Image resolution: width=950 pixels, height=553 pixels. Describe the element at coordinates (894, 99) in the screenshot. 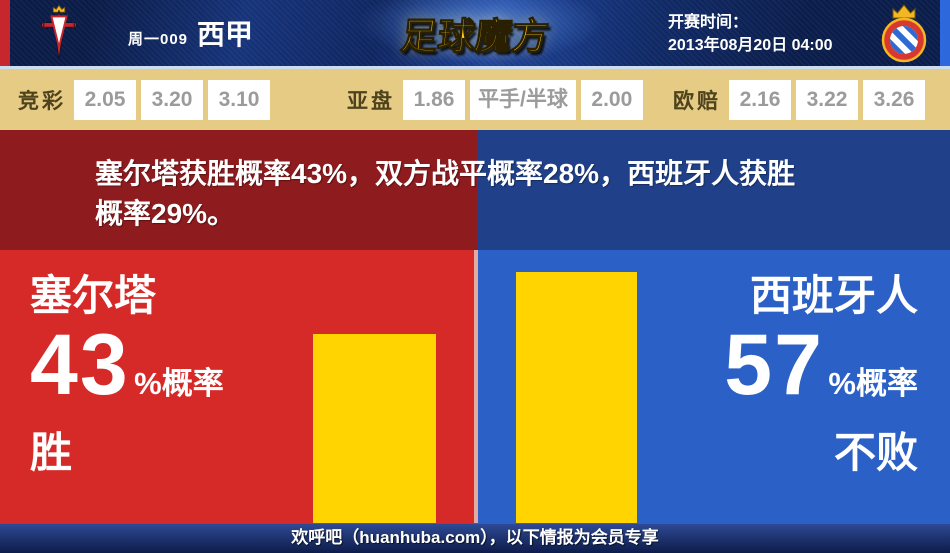

I see `oupei-away-odds: 3.26` at that location.